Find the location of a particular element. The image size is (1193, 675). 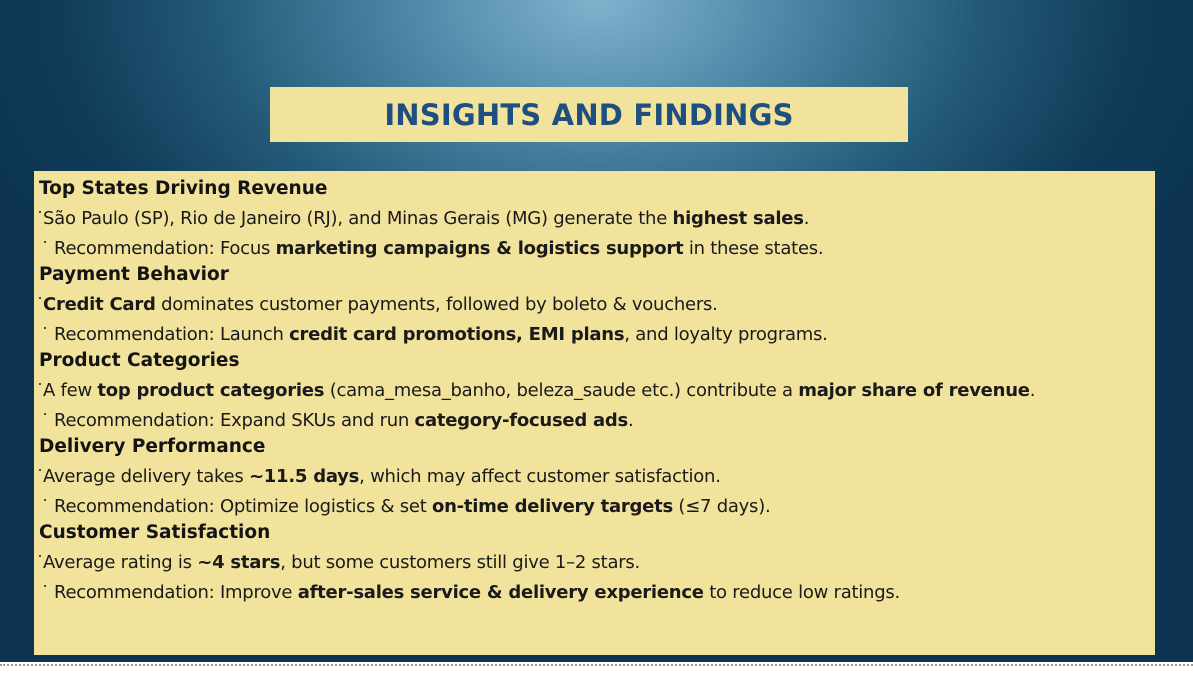

emphasis-text: category-focused ads is located at coordinates (521, 420).